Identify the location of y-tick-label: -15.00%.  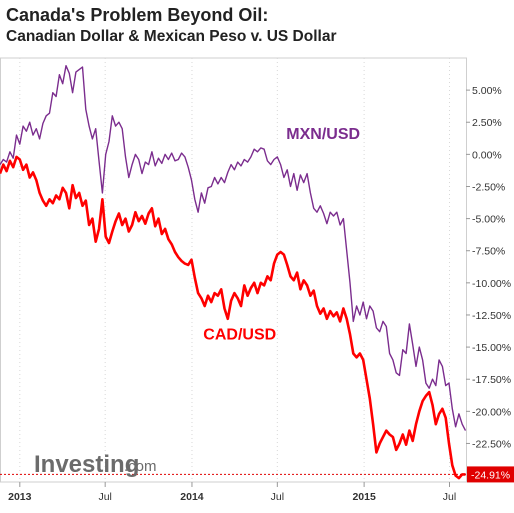
(491, 348).